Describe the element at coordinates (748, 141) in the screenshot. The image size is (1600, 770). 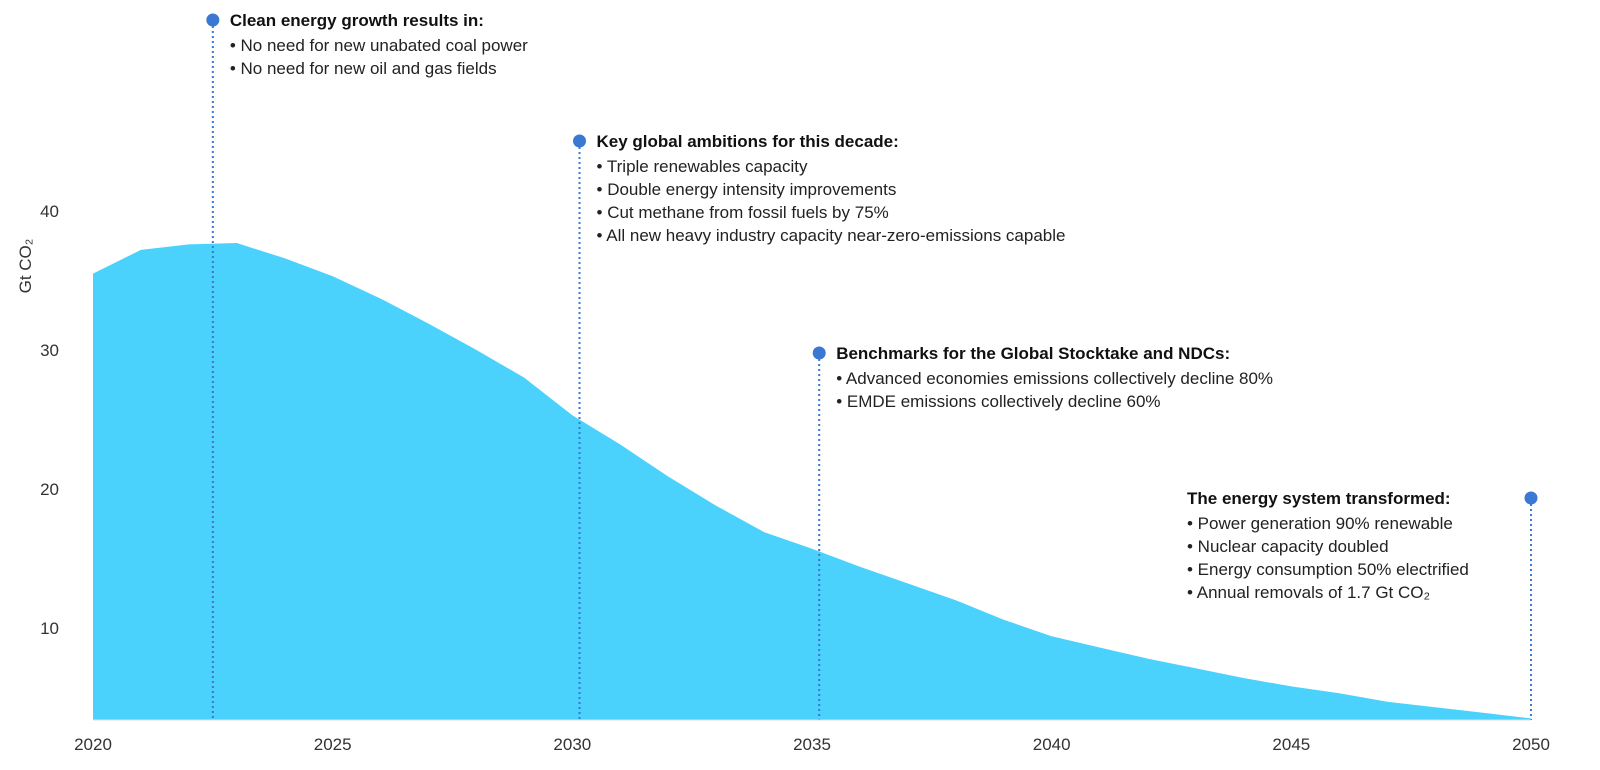
I see `annotation-title: Key global ambitions for this decade:` at that location.